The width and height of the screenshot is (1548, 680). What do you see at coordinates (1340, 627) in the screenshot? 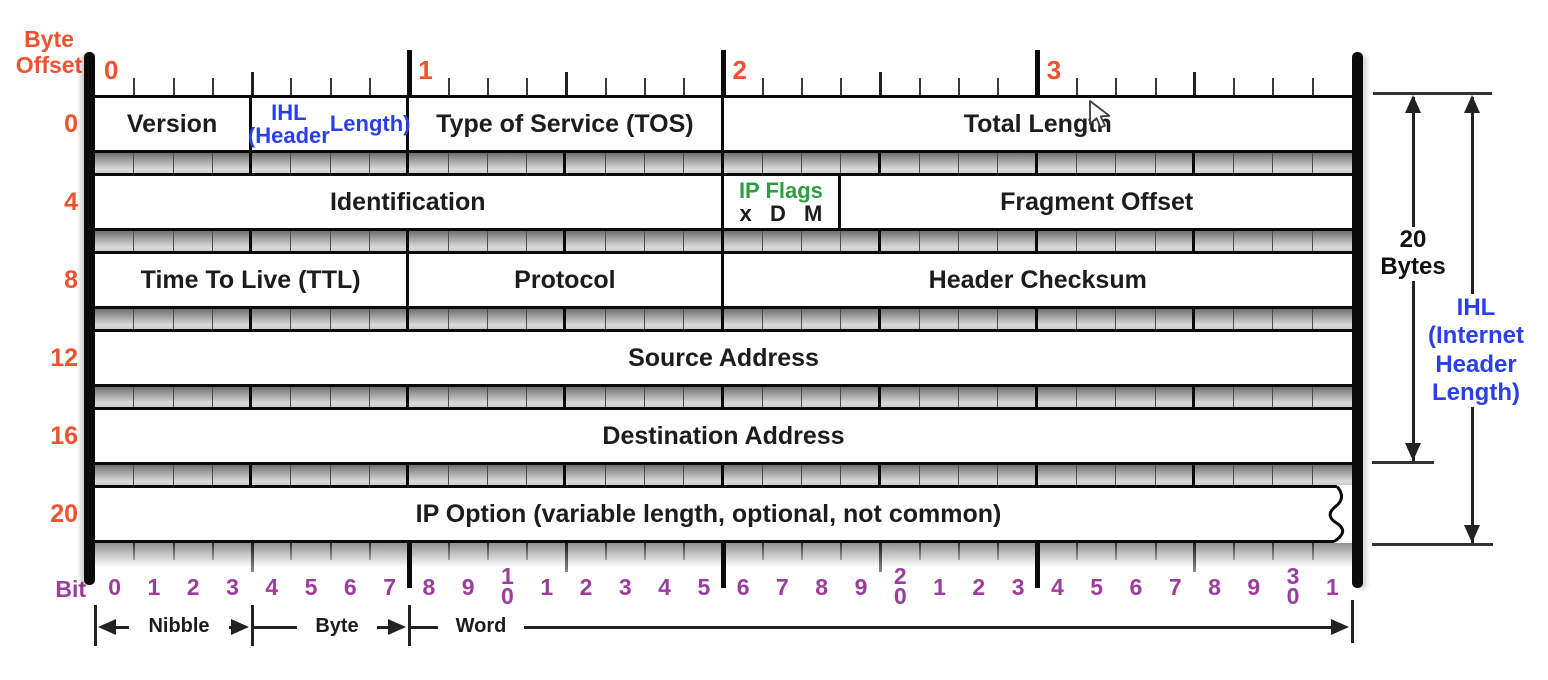
I see `word-arrow-right` at bounding box center [1340, 627].